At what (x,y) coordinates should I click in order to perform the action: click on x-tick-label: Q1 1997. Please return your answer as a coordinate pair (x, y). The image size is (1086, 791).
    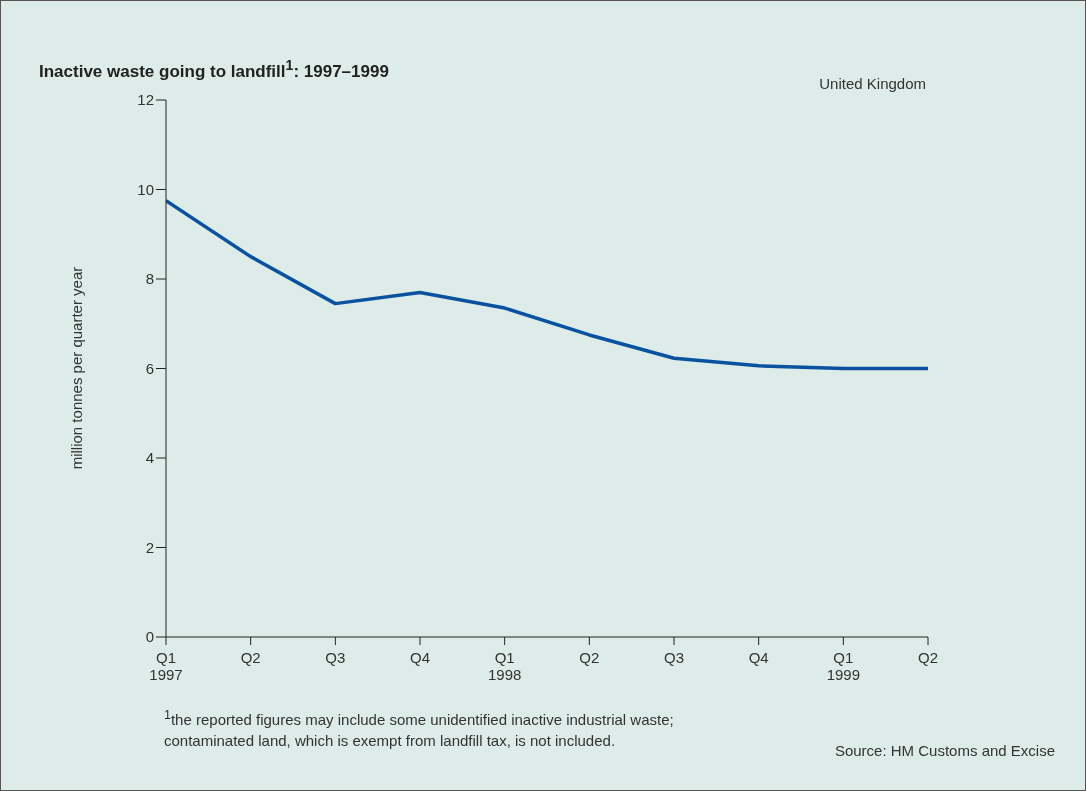
    Looking at the image, I should click on (166, 666).